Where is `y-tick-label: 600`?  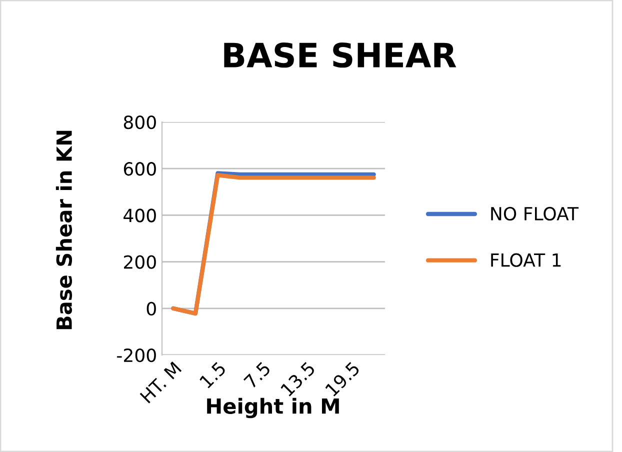
y-tick-label: 600 is located at coordinates (140, 169).